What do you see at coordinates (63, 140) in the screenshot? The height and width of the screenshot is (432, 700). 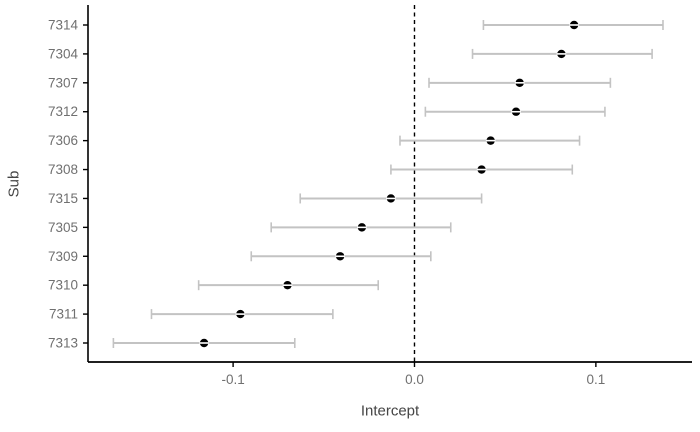 I see `y-tick-label: 7306` at bounding box center [63, 140].